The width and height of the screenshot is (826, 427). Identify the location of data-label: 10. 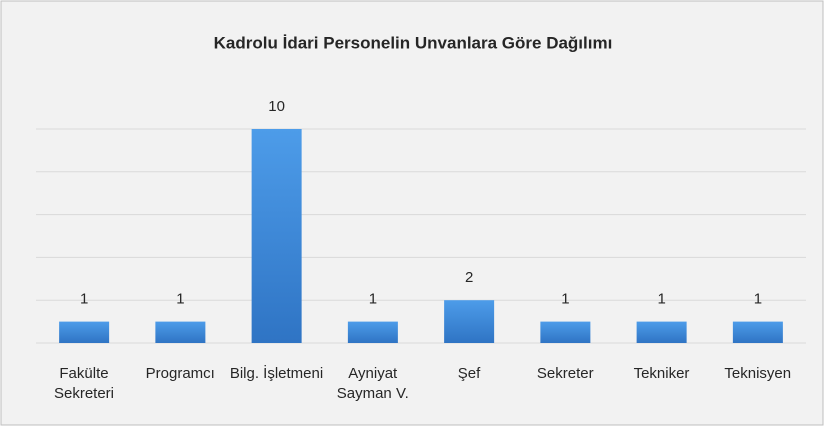
(276, 106).